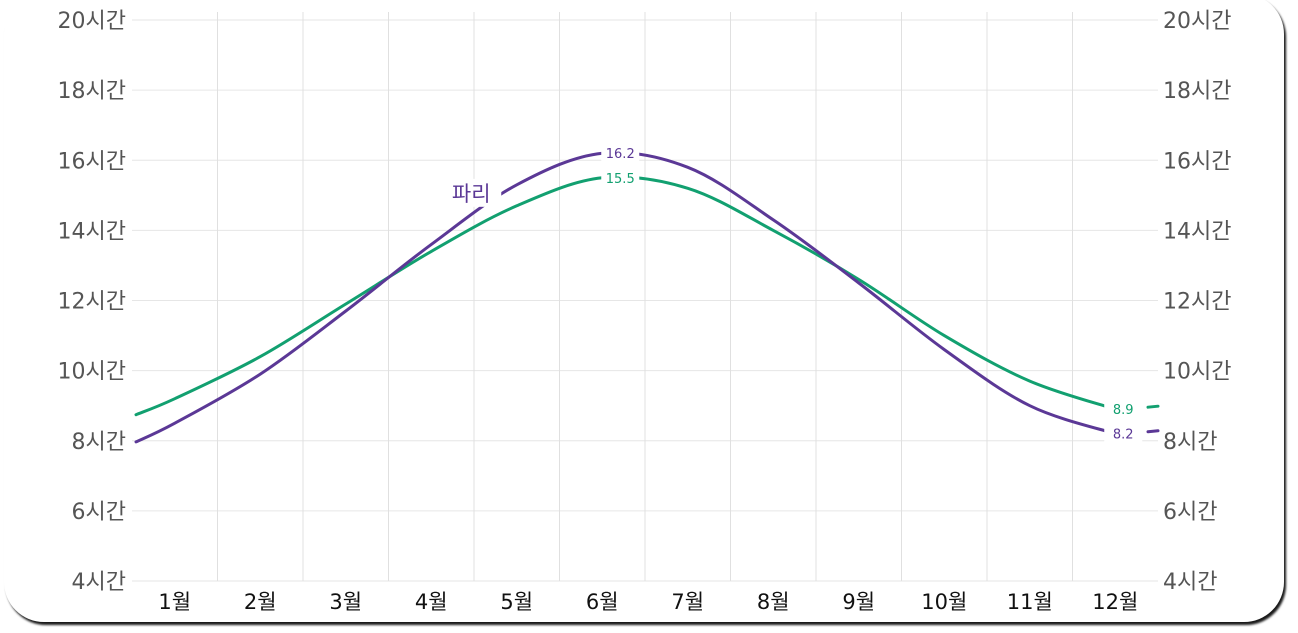  I want to click on x-tick-label: 5월, so click(516, 602).